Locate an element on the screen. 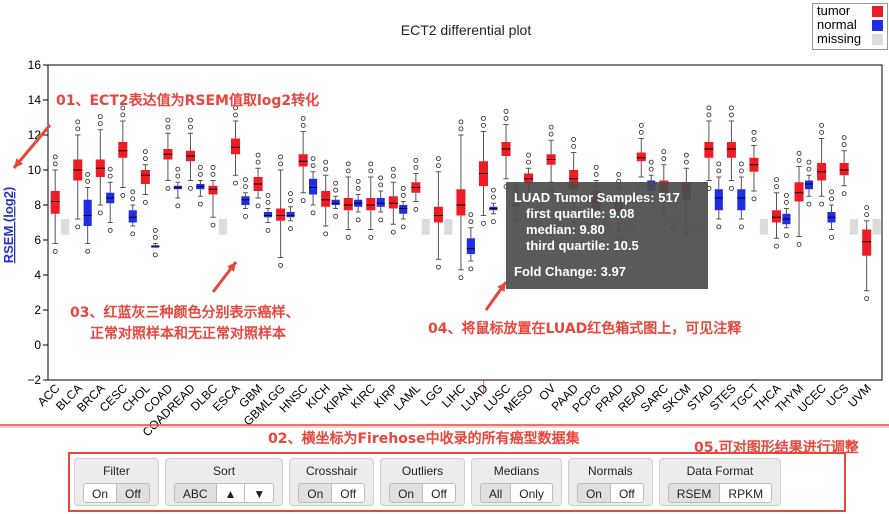 Image resolution: width=889 pixels, height=514 pixels. chart-title: ECT2 differential plot is located at coordinates (466, 30).